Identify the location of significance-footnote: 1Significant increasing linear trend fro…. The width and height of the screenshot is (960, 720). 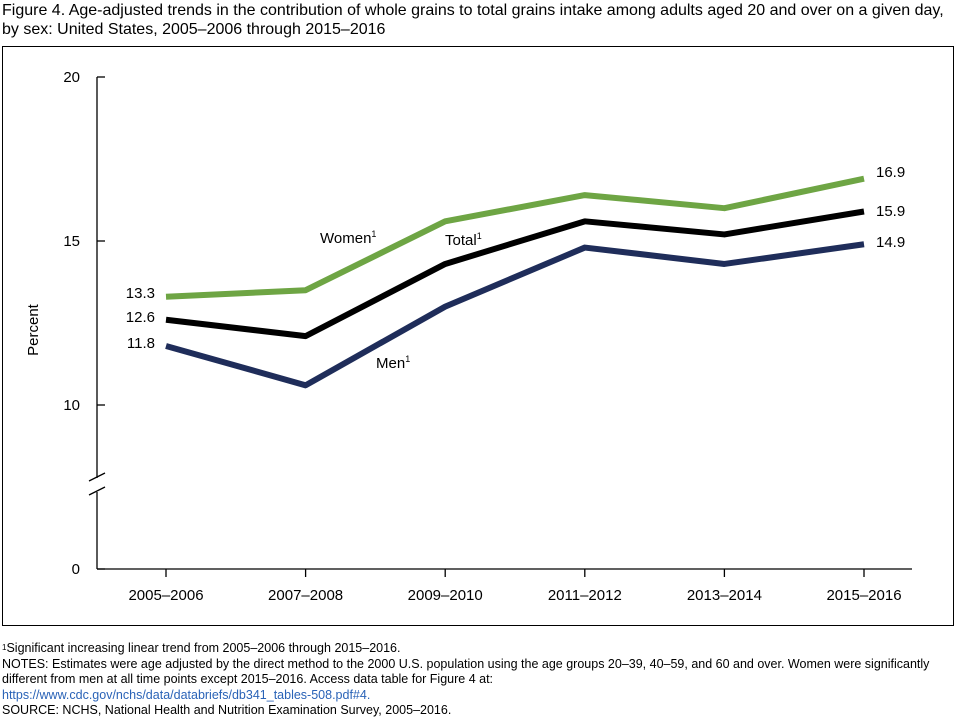
(201, 648).